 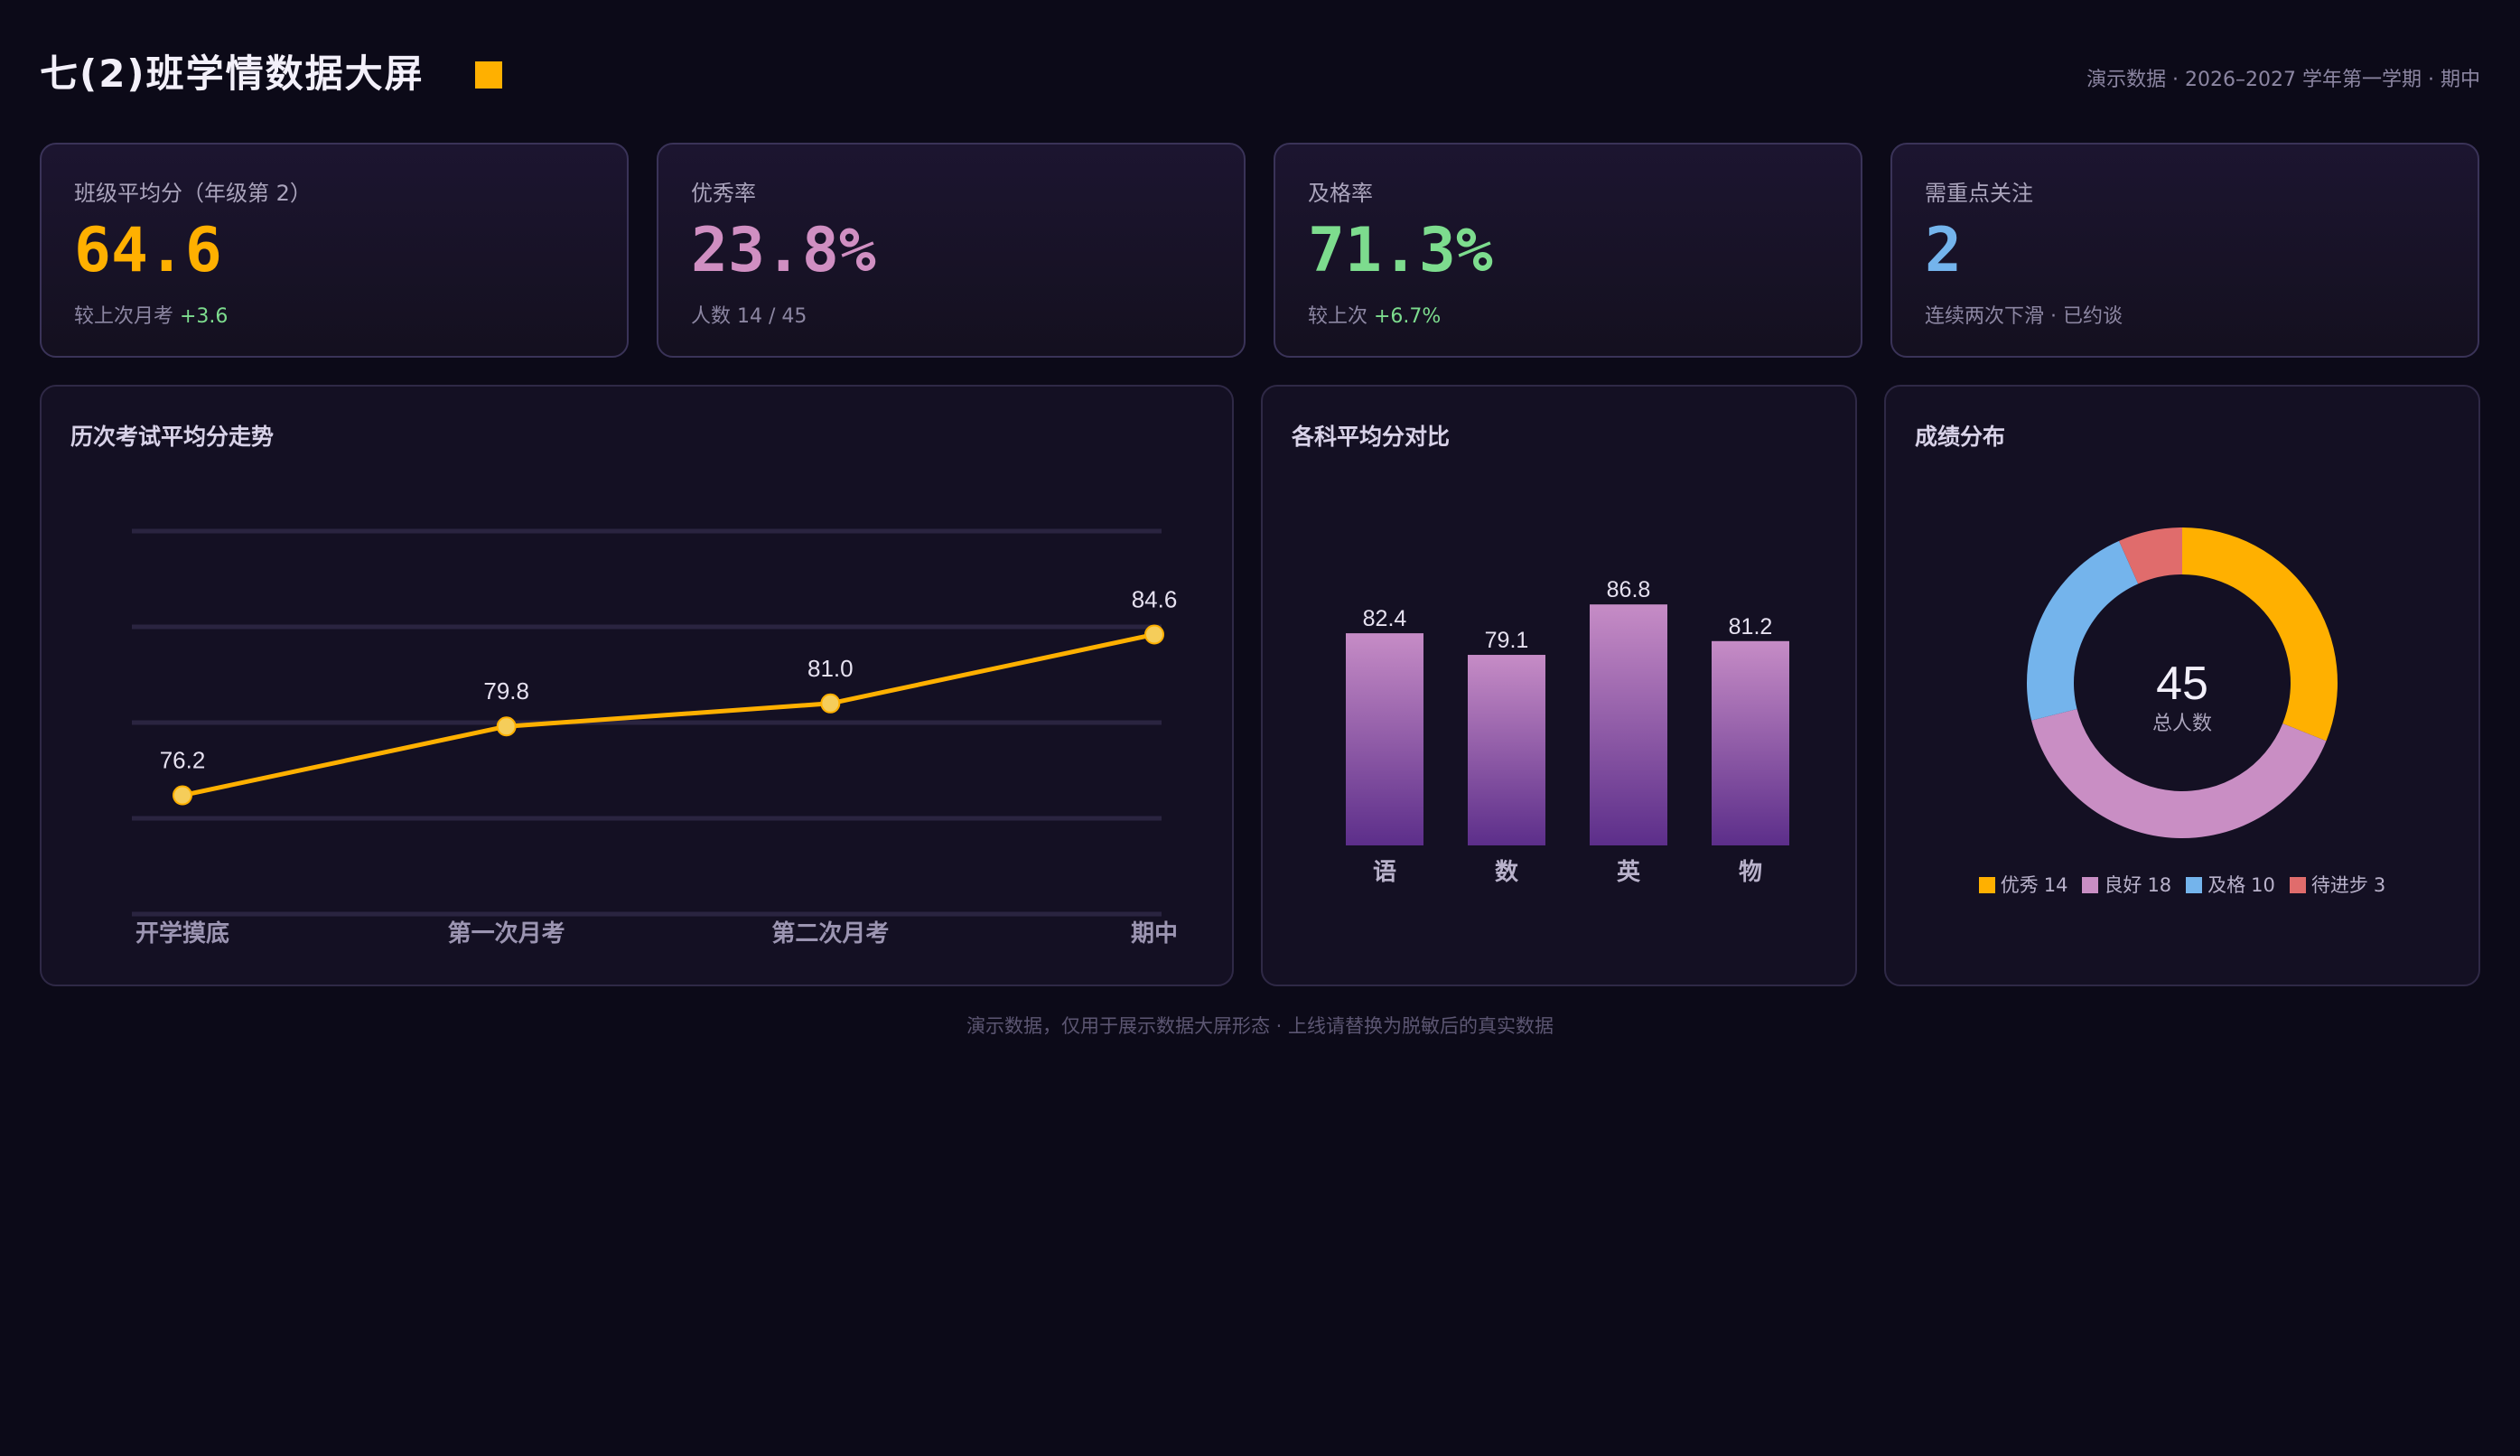 I want to click on subjects-panel: 各科平均分对比 82.4 语 79.1 数 86.8 英 81.2 物, so click(x=1559, y=686).